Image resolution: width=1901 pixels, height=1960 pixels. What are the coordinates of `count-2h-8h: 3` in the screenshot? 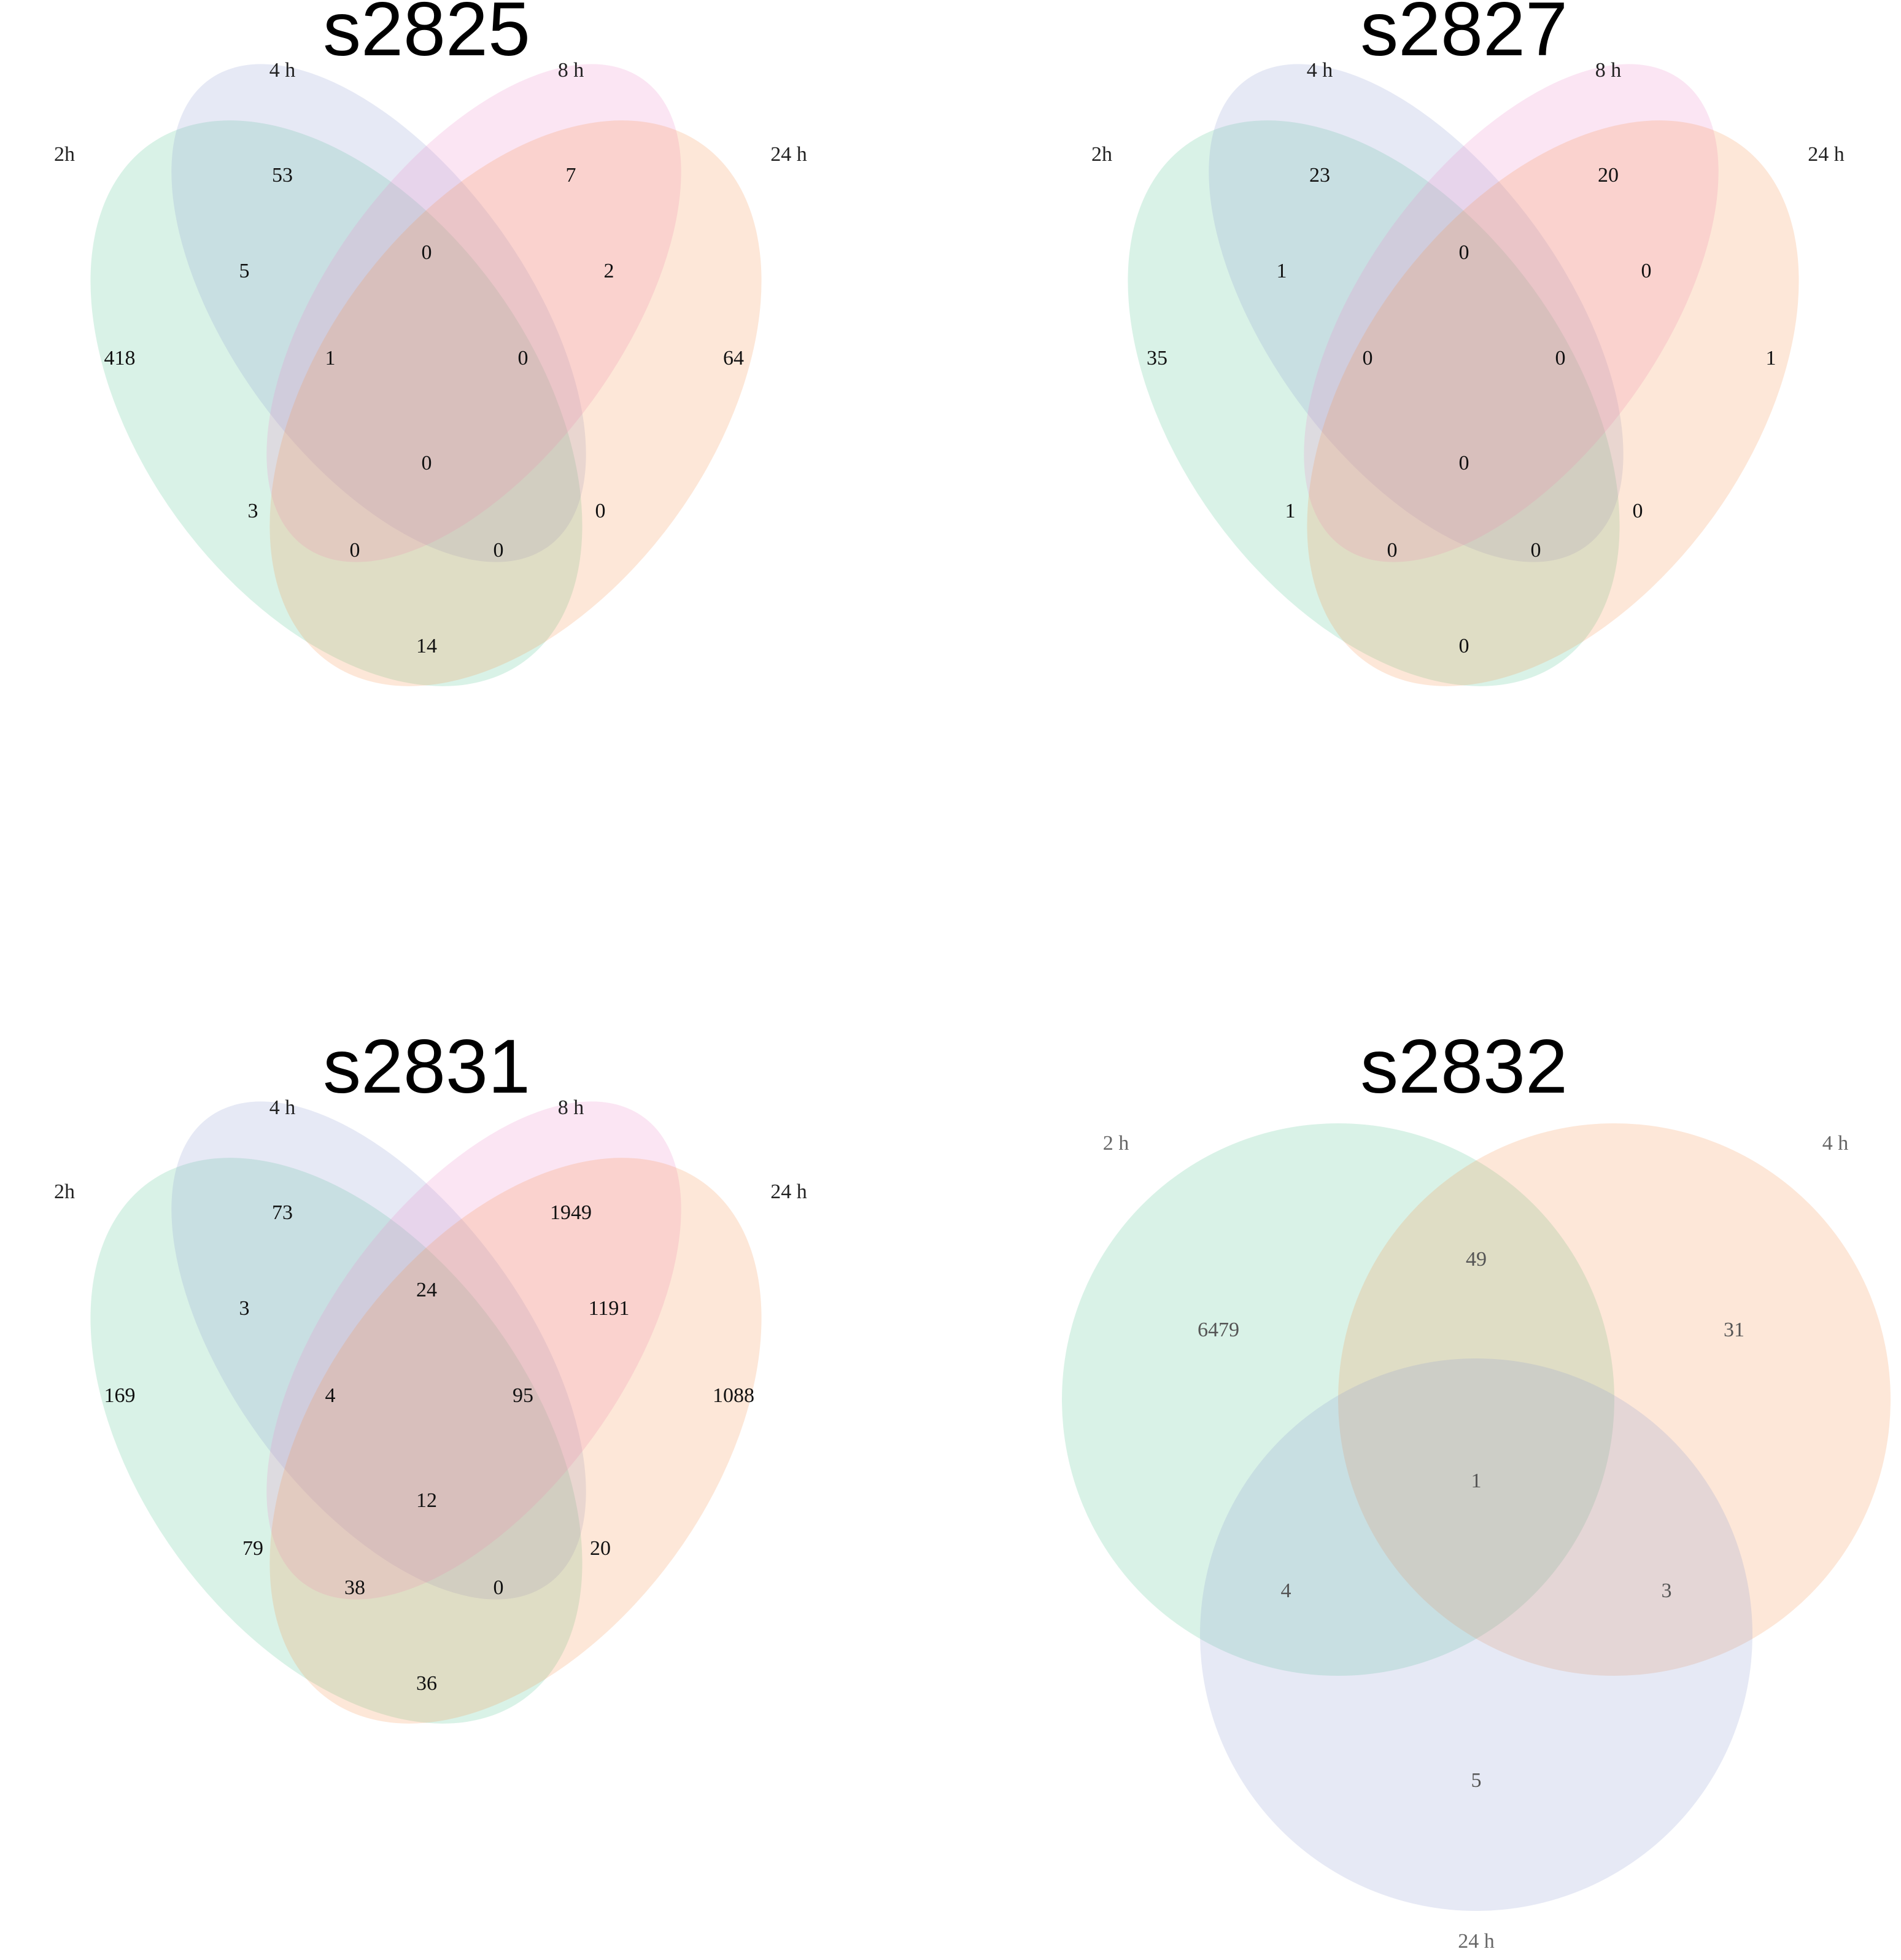 It's located at (253, 511).